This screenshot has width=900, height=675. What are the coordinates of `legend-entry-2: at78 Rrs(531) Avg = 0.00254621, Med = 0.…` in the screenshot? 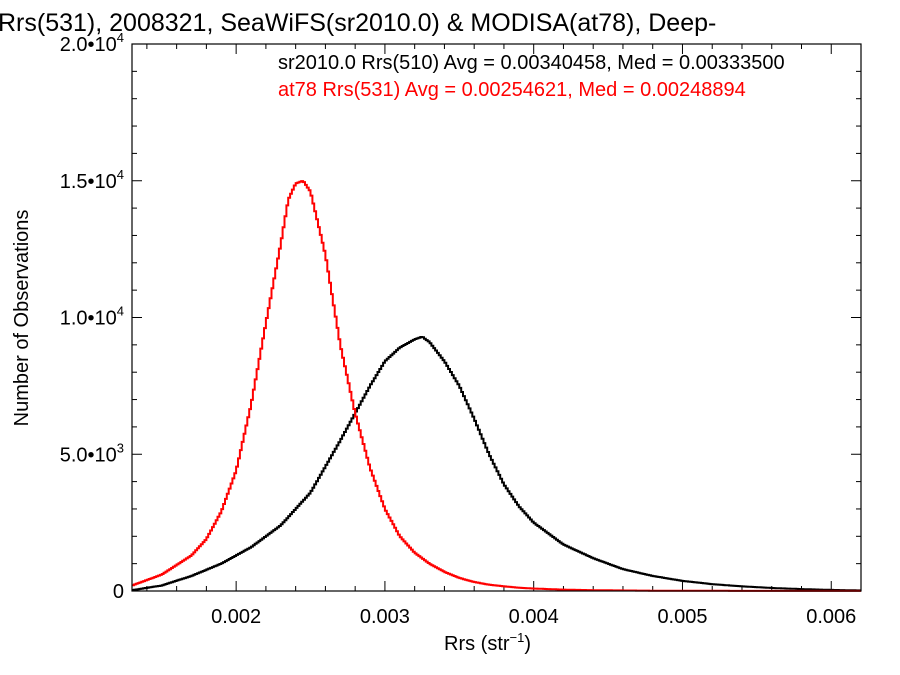 It's located at (512, 90).